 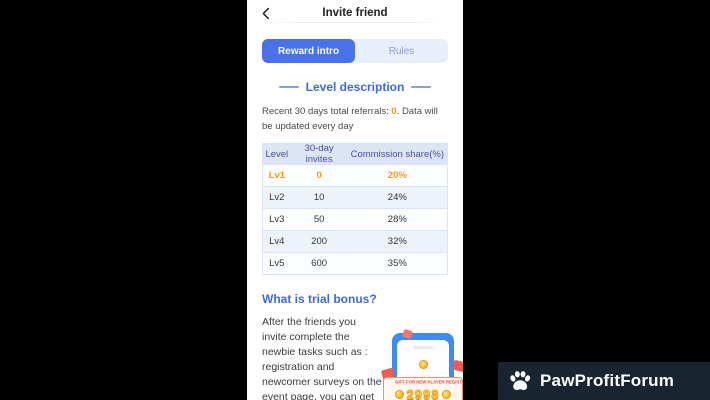 I want to click on table-row: Lv4 200 32%, so click(x=355, y=241).